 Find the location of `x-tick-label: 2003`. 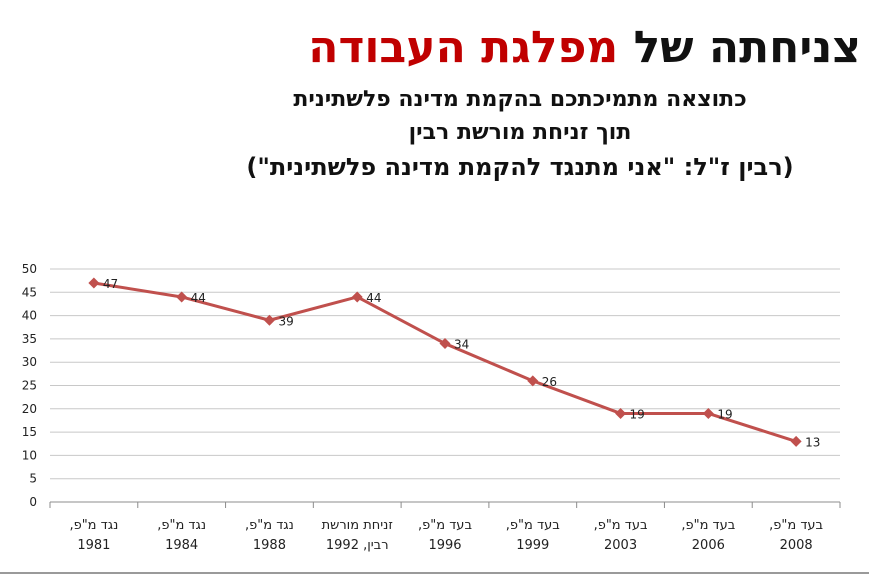

x-tick-label: 2003 is located at coordinates (620, 545).